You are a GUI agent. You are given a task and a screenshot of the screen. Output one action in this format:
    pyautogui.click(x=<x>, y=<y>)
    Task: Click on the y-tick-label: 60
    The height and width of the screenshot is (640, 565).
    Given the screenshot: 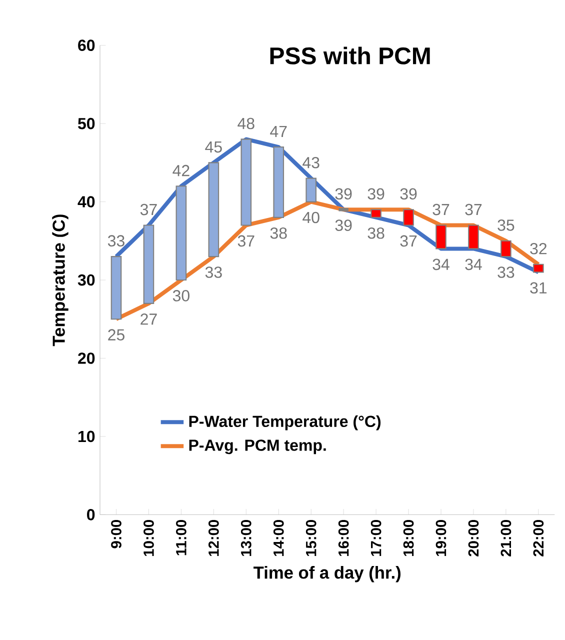 What is the action you would take?
    pyautogui.click(x=86, y=45)
    